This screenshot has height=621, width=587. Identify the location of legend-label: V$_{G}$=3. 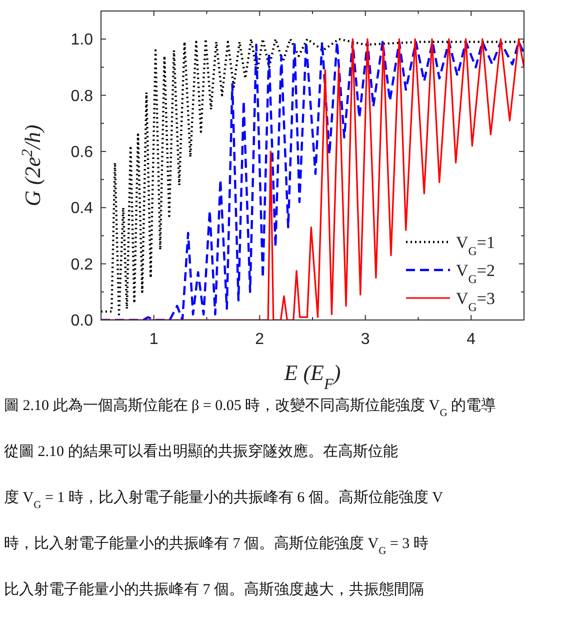
(475, 301).